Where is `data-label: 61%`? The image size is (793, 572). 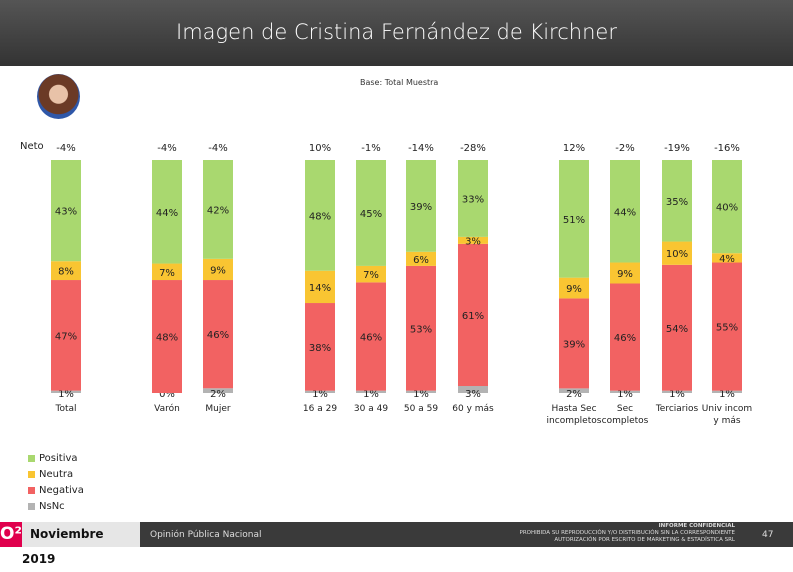 data-label: 61% is located at coordinates (473, 316).